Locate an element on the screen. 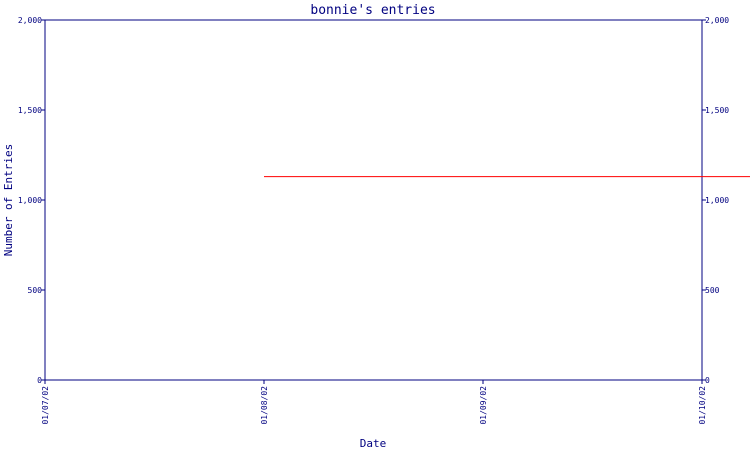 This screenshot has height=450, width=750. y-tick-label-right: 500 is located at coordinates (712, 290).